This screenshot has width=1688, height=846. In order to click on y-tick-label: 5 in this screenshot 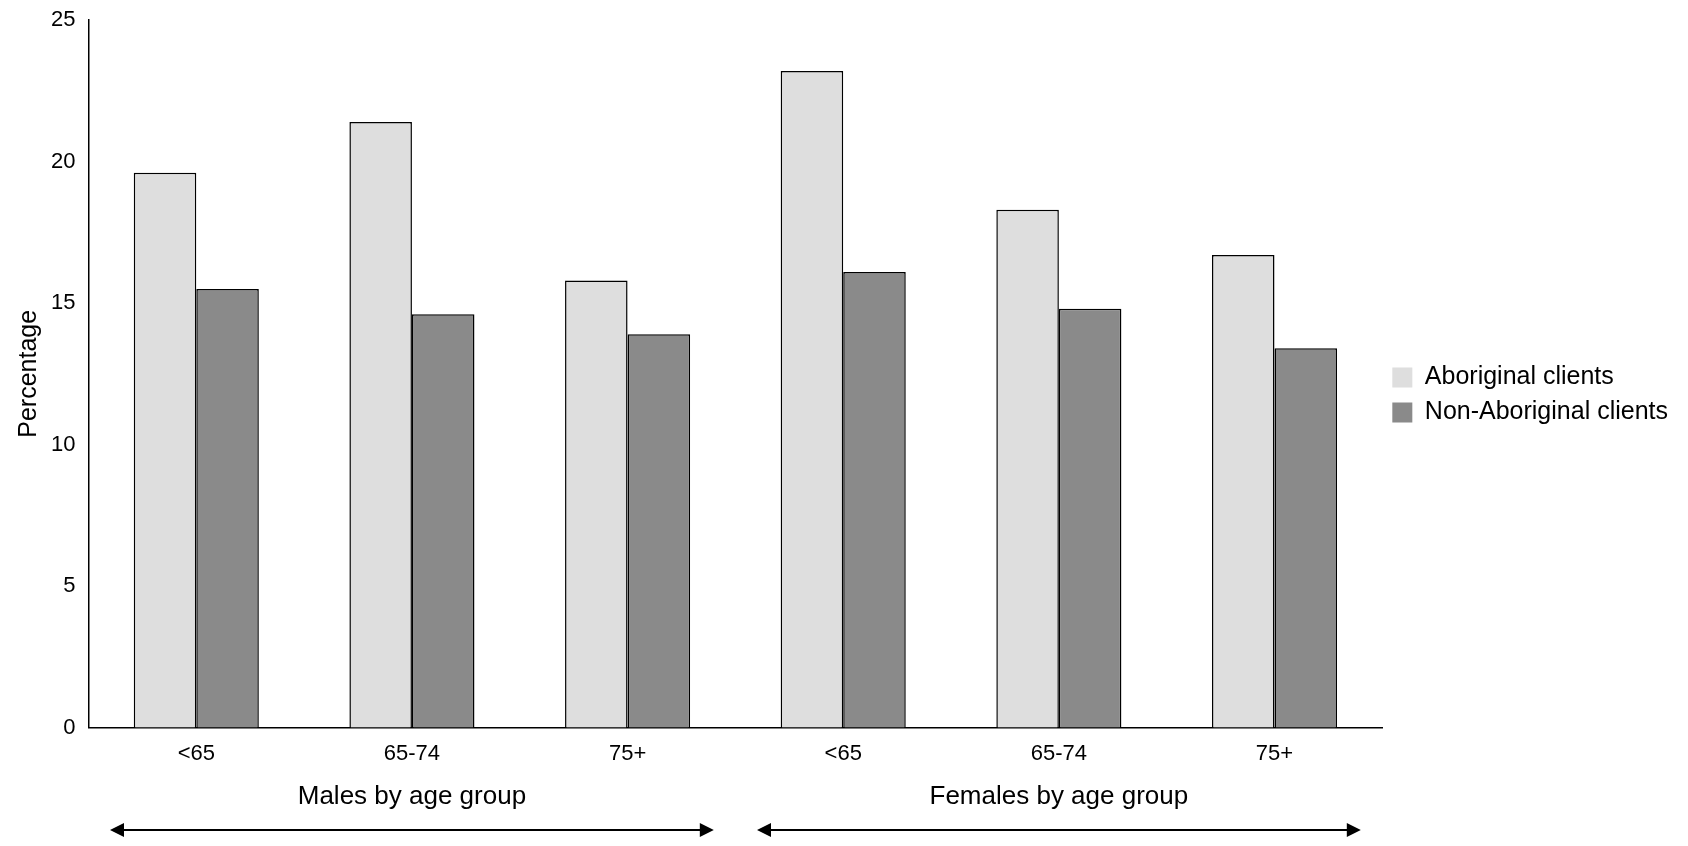, I will do `click(69, 585)`.